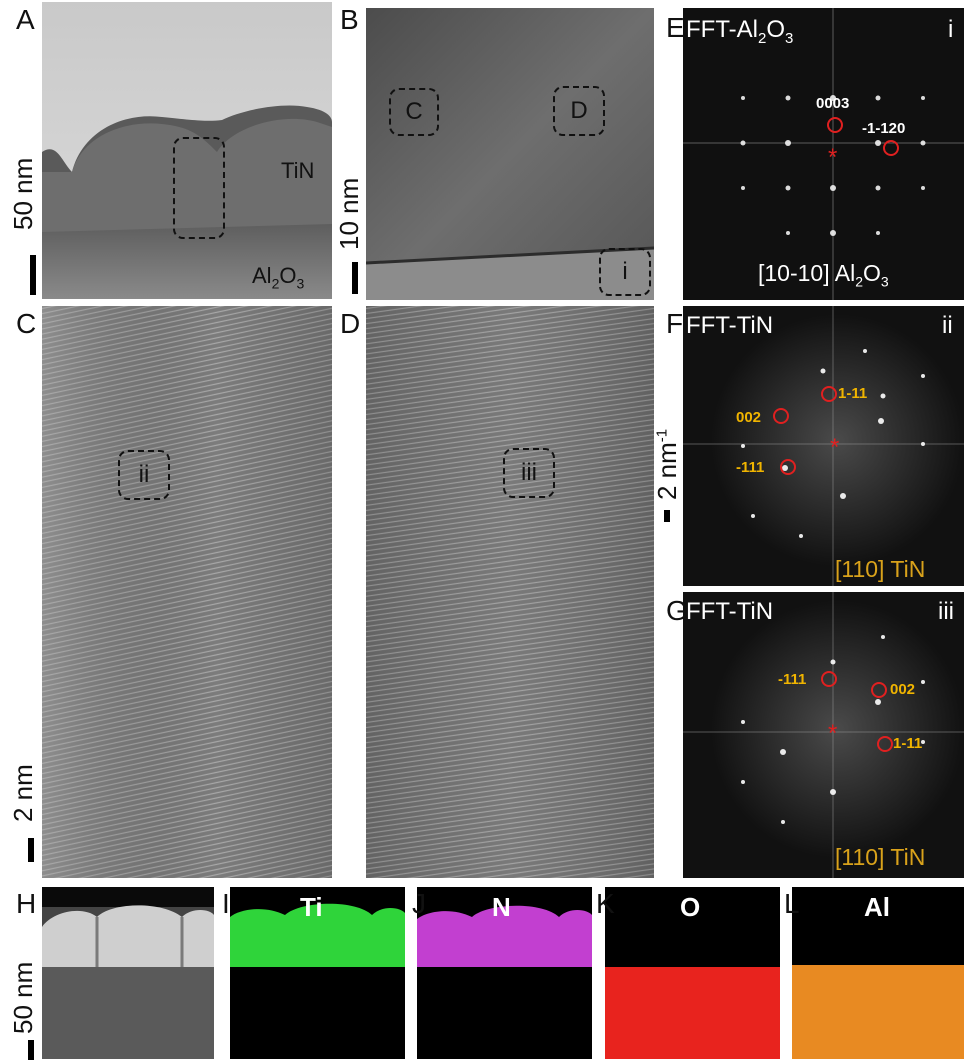 The width and height of the screenshot is (966, 1062). What do you see at coordinates (833, 103) in the screenshot?
I see `spot-label-0003: 0003` at bounding box center [833, 103].